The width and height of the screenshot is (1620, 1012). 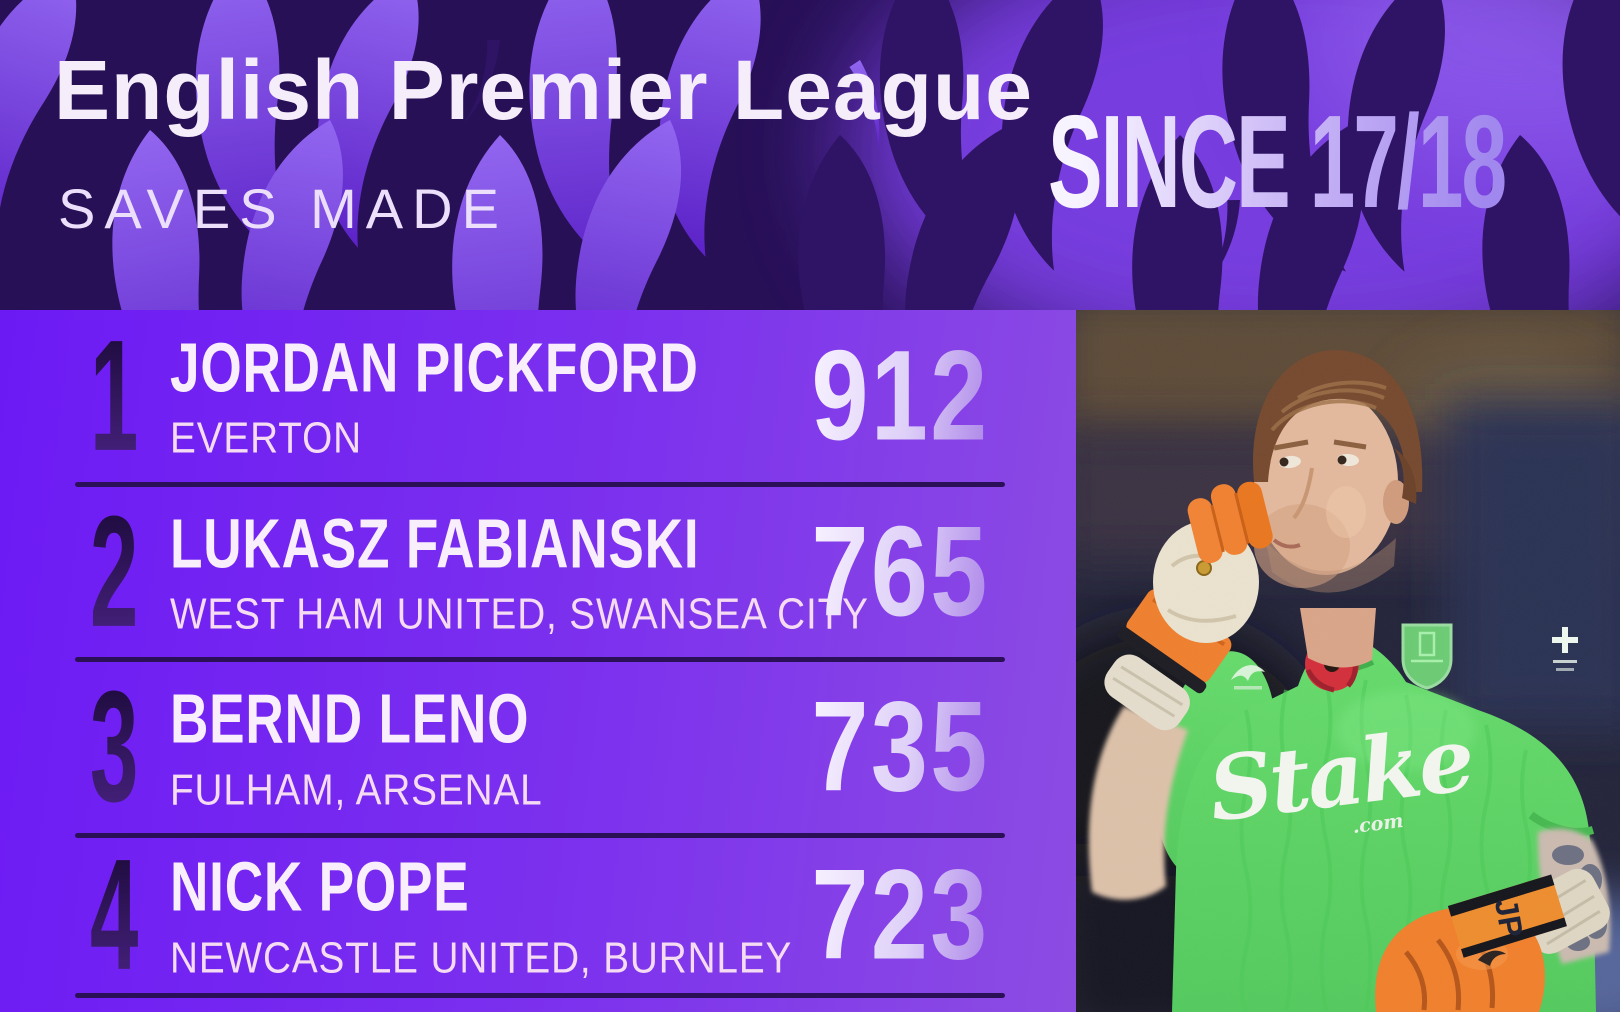 What do you see at coordinates (350, 718) in the screenshot?
I see `player-name: BERND LENO` at bounding box center [350, 718].